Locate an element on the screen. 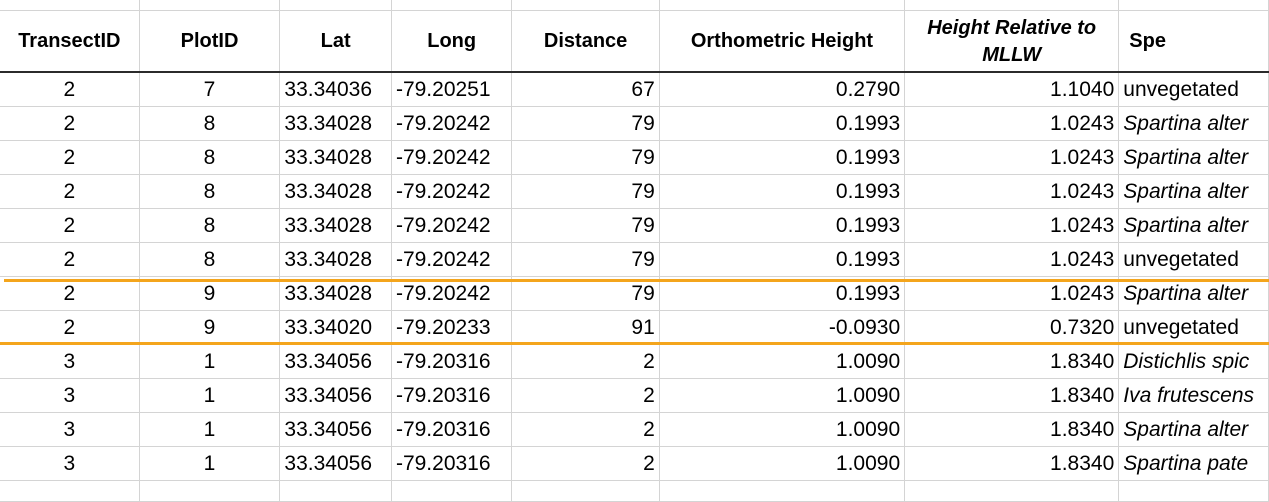 The image size is (1269, 502). cell-height-mllw: 0.7320 is located at coordinates (1012, 327).